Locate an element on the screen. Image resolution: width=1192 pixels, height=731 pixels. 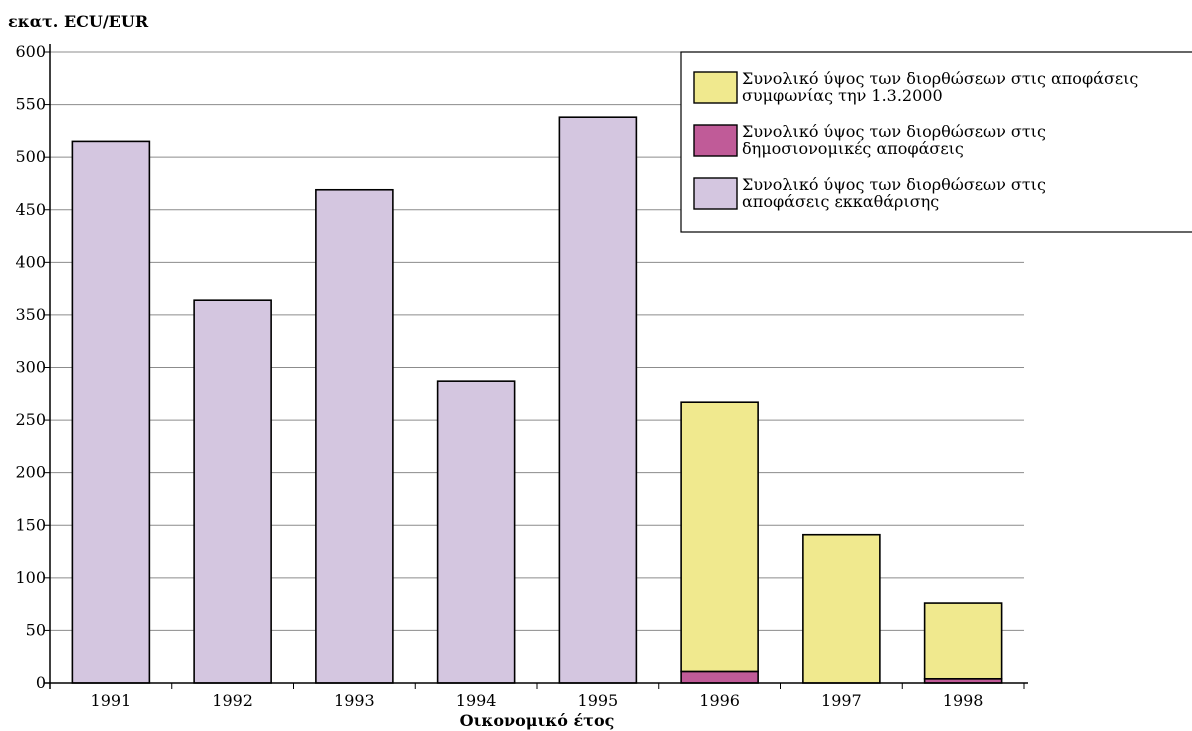
x-tick-label: 1994 is located at coordinates (476, 700).